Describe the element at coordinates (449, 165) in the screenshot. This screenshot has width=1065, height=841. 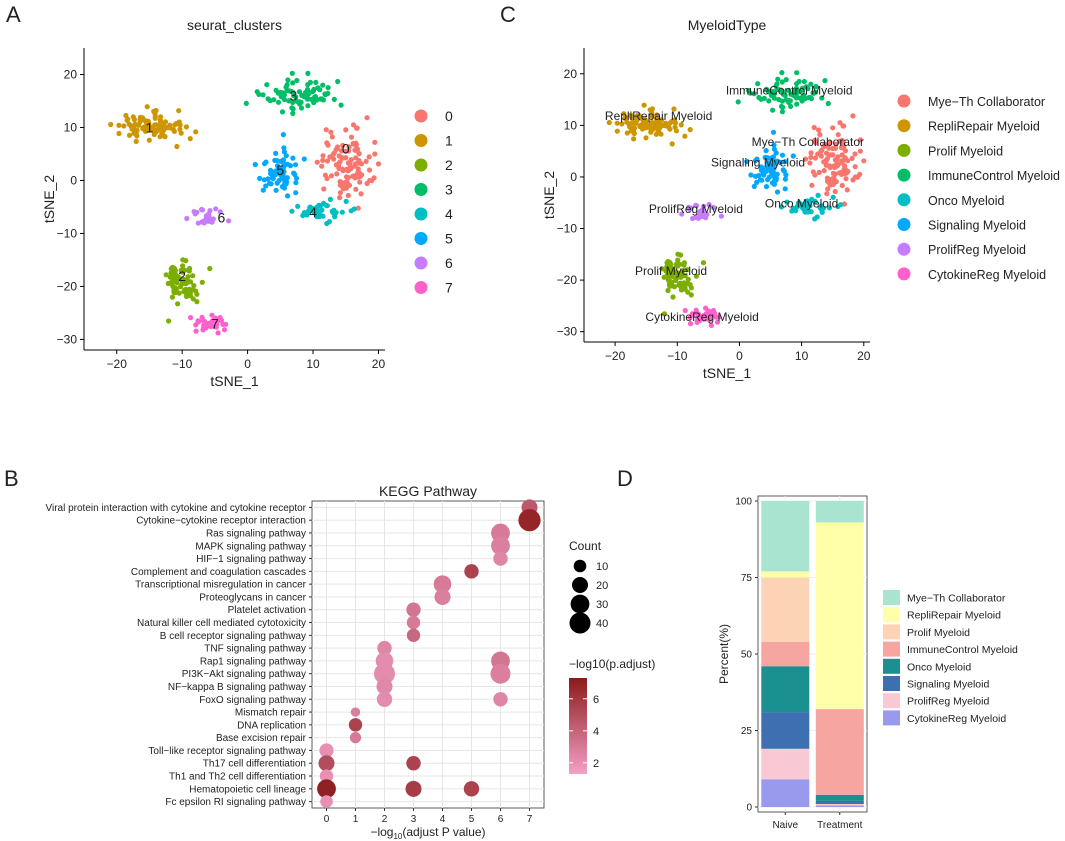
I see `legend-label: 2` at that location.